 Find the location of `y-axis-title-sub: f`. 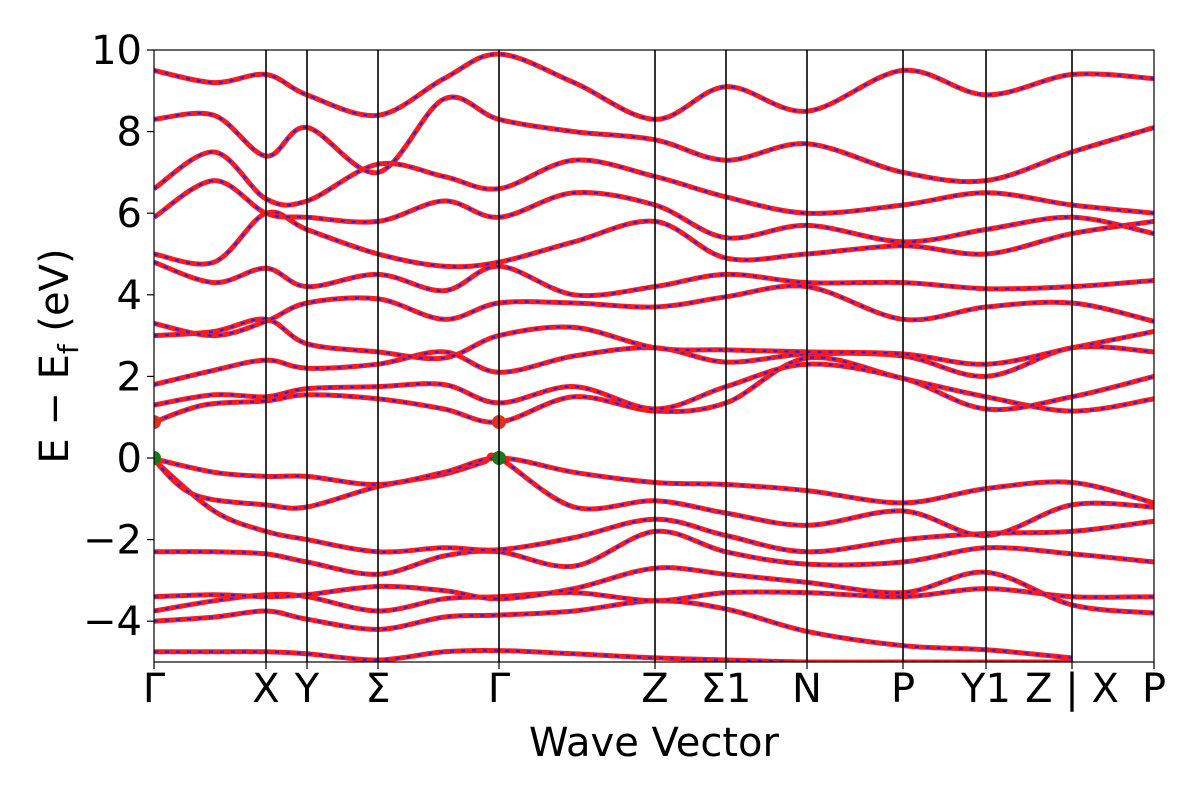

y-axis-title-sub: f is located at coordinates (68, 348).